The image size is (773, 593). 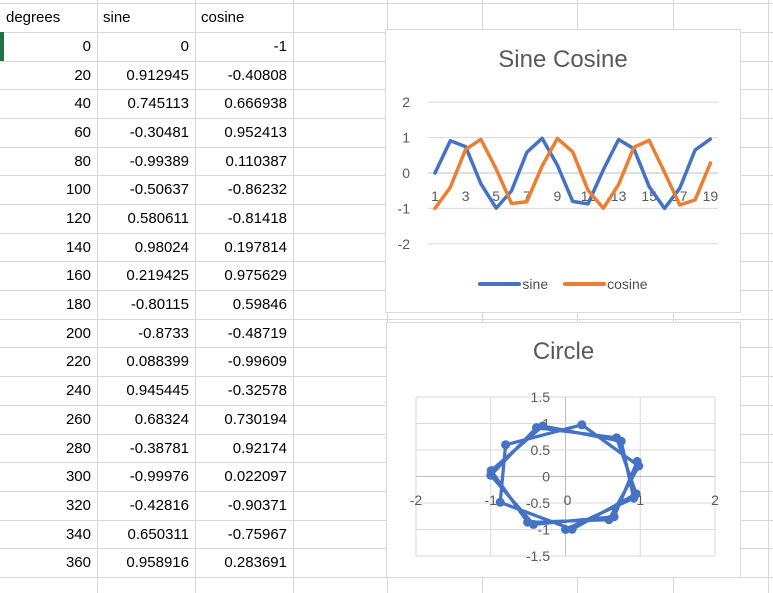 What do you see at coordinates (146, 17) in the screenshot?
I see `header-row: degrees sine cosine` at bounding box center [146, 17].